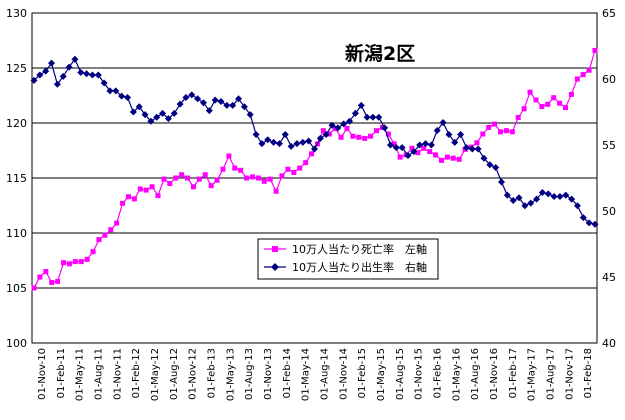 This screenshot has height=420, width=625. What do you see at coordinates (174, 374) in the screenshot?
I see `x-tick-label: 01-Aug-12` at bounding box center [174, 374].